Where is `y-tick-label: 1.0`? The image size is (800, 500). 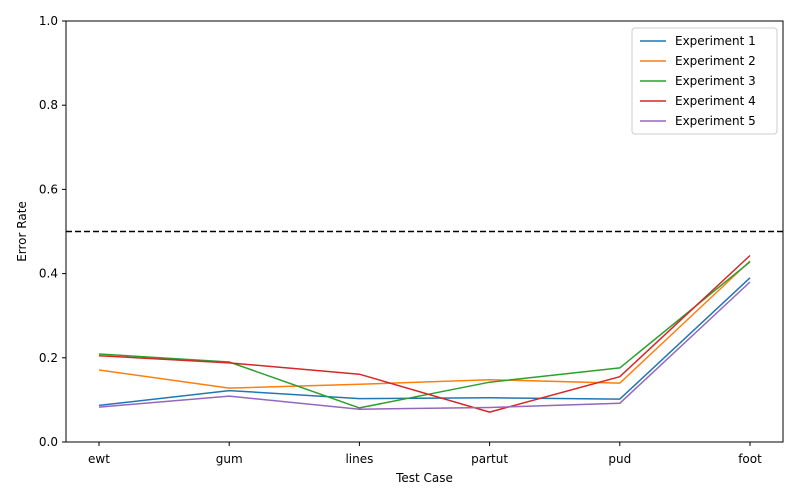 y-tick-label: 1.0 is located at coordinates (48, 21).